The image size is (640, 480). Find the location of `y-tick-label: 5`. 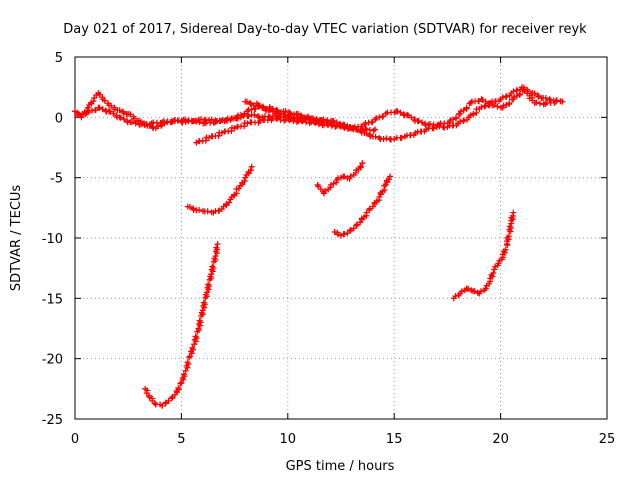

y-tick-label: 5 is located at coordinates (59, 58).